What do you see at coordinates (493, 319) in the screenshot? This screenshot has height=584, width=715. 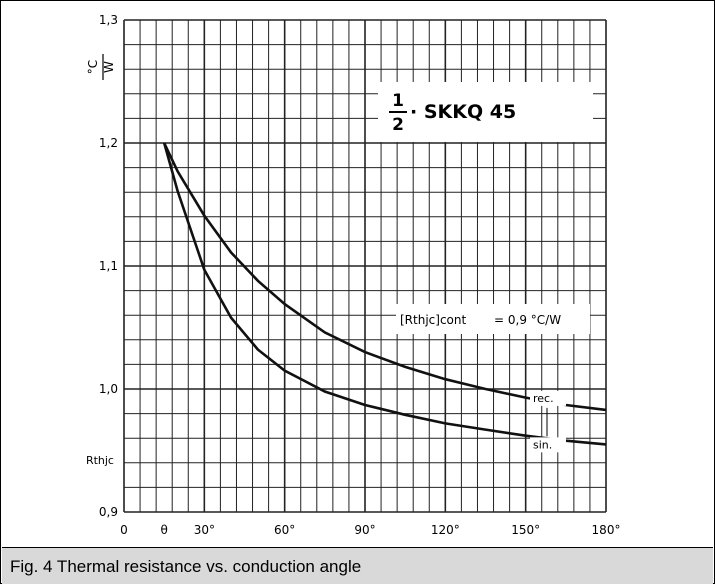 I see `annotation-background` at bounding box center [493, 319].